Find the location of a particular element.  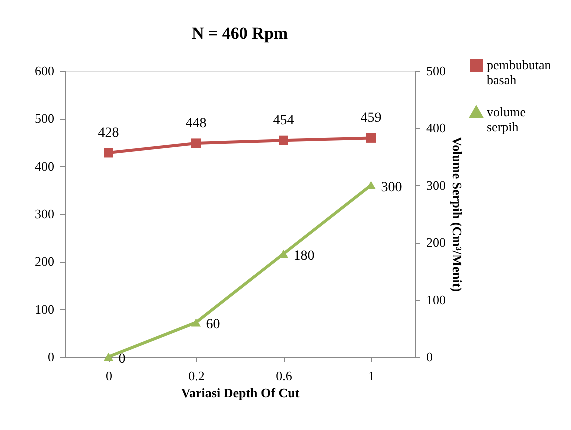

y2-tick-label: 0 is located at coordinates (429, 357).